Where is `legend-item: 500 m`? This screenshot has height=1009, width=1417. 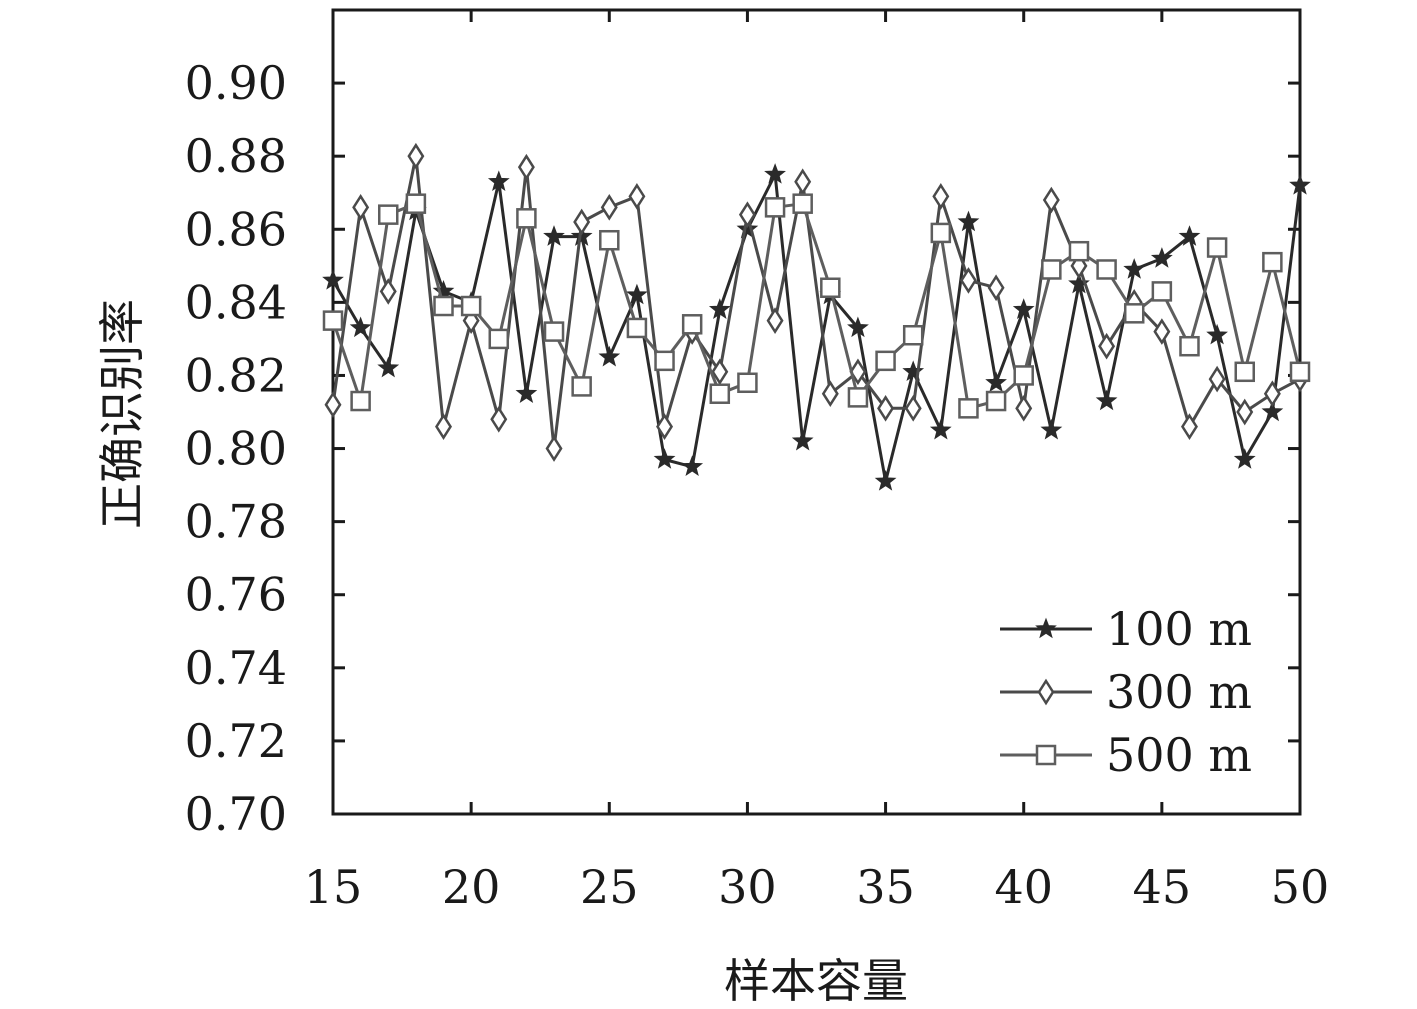 legend-item: 500 m is located at coordinates (1126, 755).